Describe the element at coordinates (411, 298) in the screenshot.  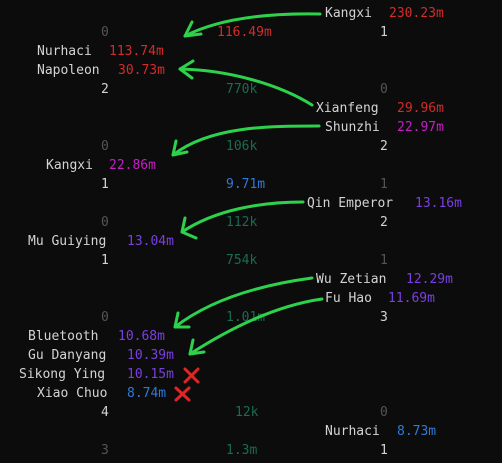
I see `right-entry-value: 11.69m` at that location.